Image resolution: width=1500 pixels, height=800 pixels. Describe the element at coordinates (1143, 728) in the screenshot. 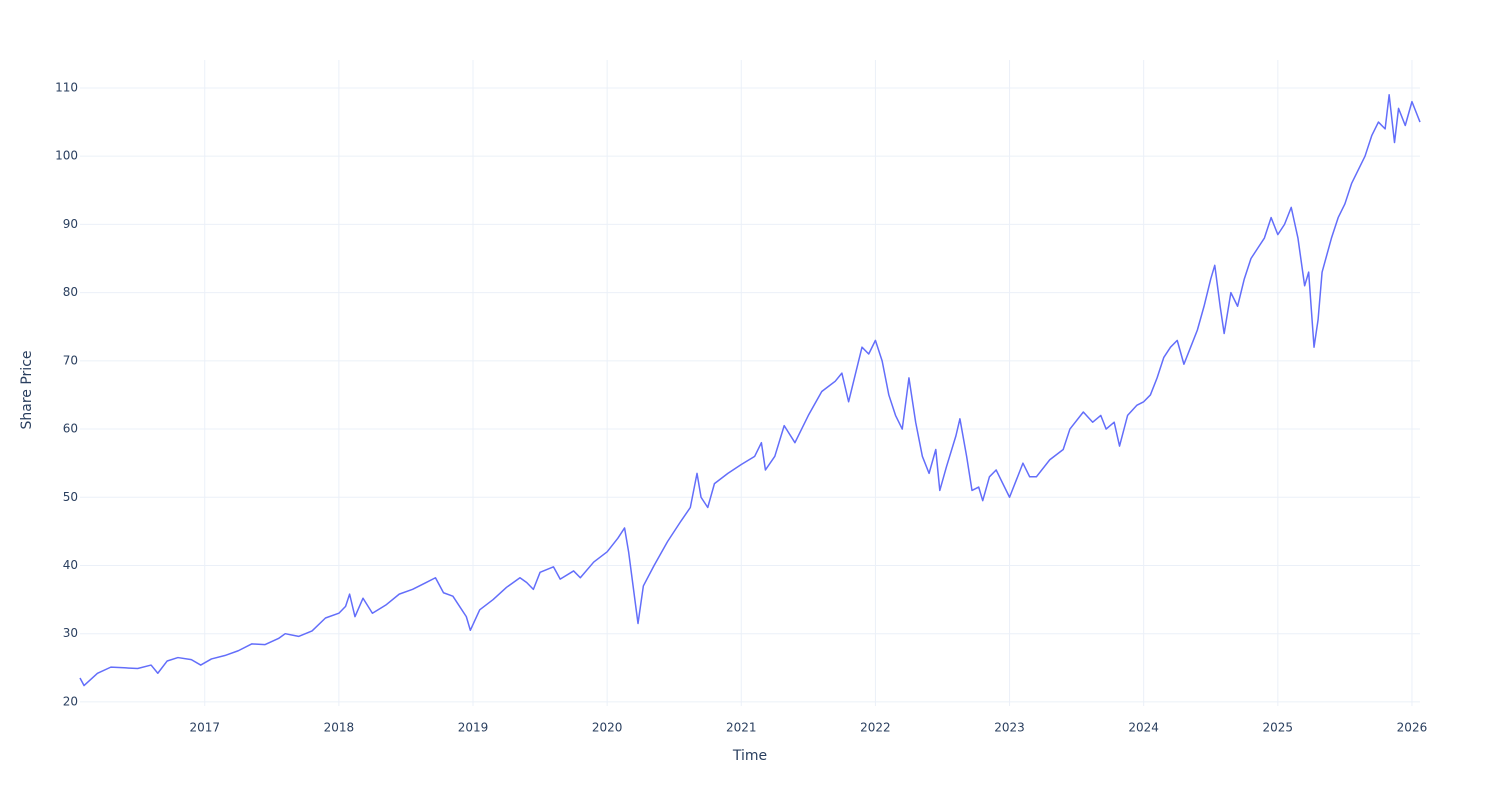

I see `x-tick-label: 2024` at that location.